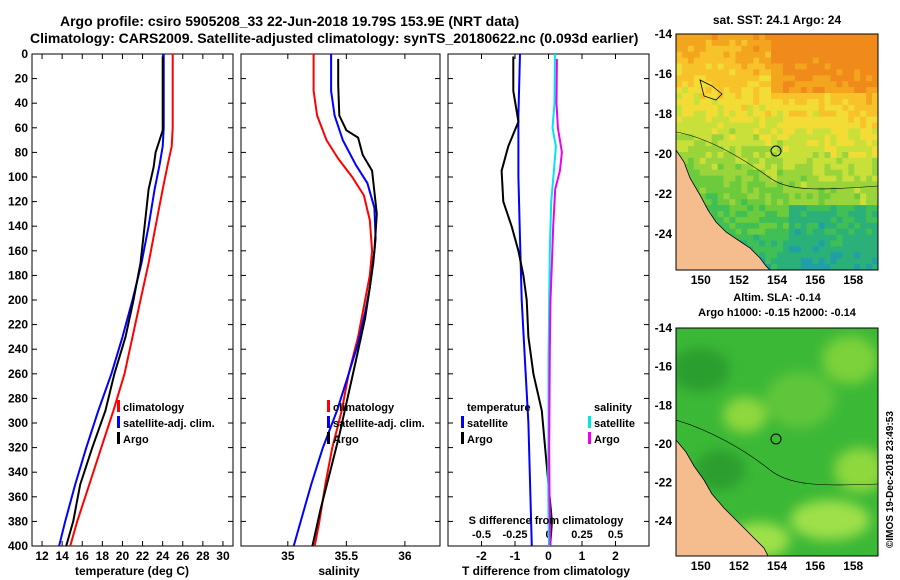 Image resolution: width=900 pixels, height=580 pixels. I want to click on sla-isobath, so click(777, 452).